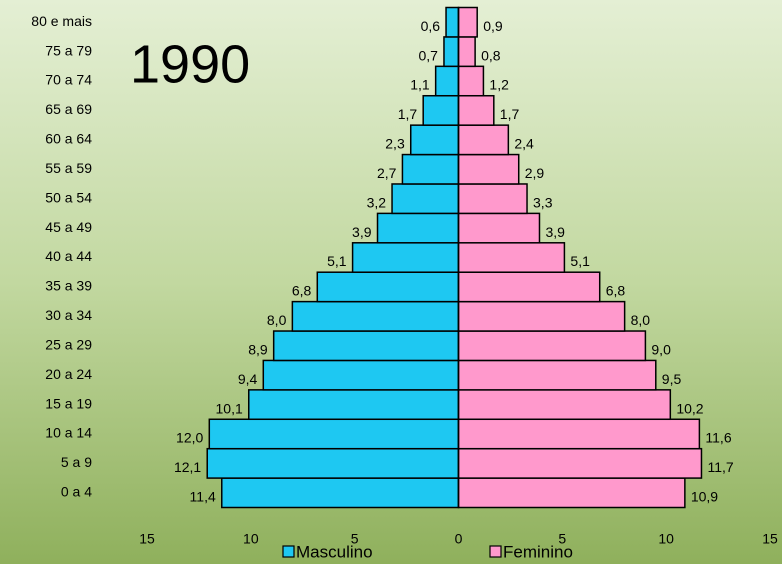  Describe the element at coordinates (491, 55) in the screenshot. I see `data-label: 0,8` at that location.